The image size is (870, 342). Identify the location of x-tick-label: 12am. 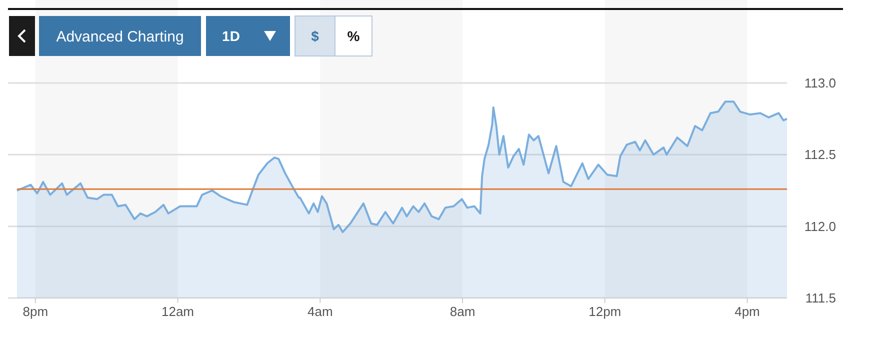
(177, 311).